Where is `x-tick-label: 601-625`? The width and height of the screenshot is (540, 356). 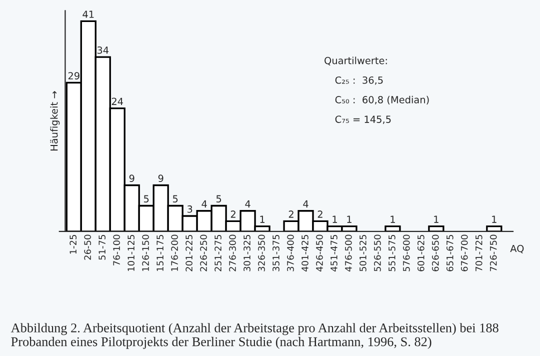
x-tick-label: 601-625 is located at coordinates (420, 253).